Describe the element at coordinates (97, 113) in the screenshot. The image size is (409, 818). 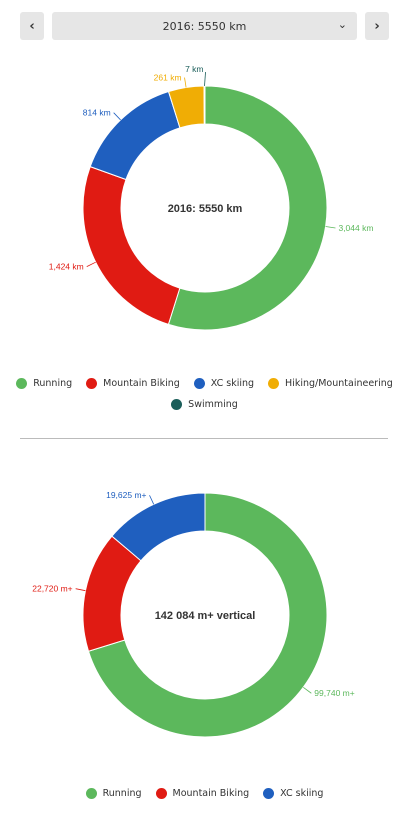
I see `data-label-xc-skiing: 814 km` at that location.